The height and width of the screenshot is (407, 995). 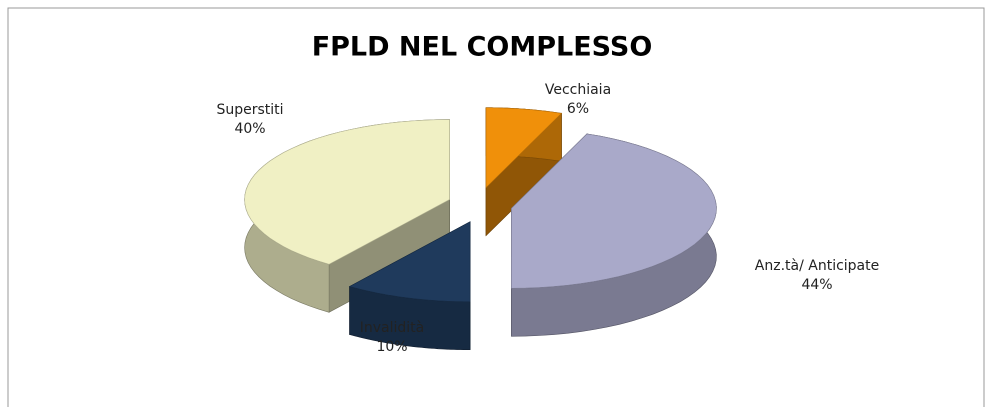 I want to click on slice-label: Vecchiaia, so click(x=578, y=90).